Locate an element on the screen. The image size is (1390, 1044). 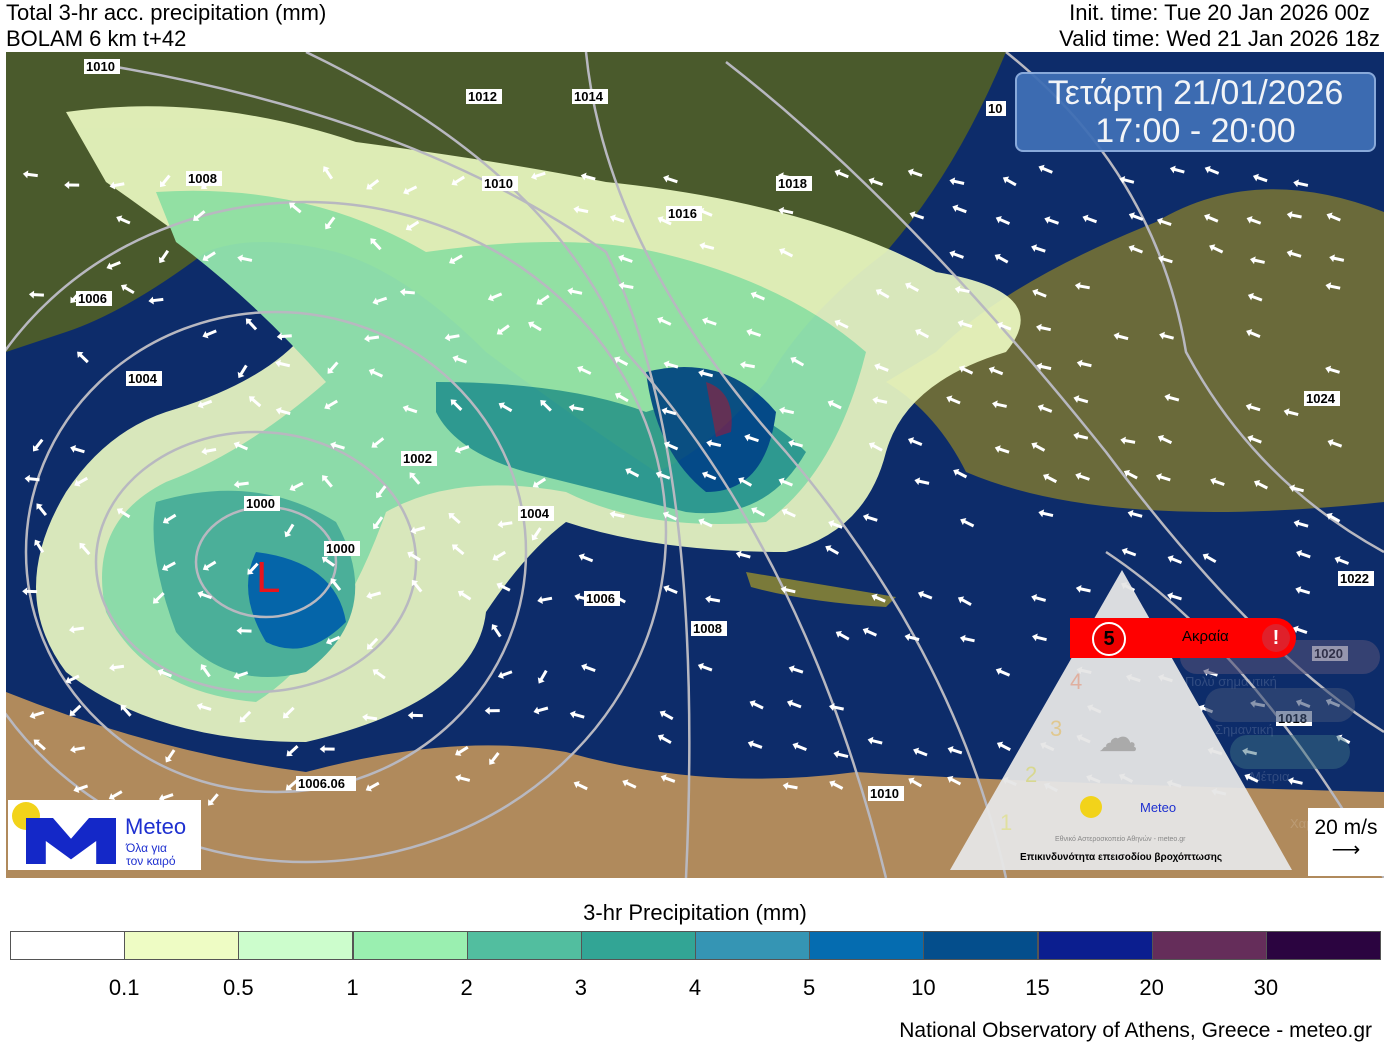
isobar-label: 1018 is located at coordinates (792, 183).